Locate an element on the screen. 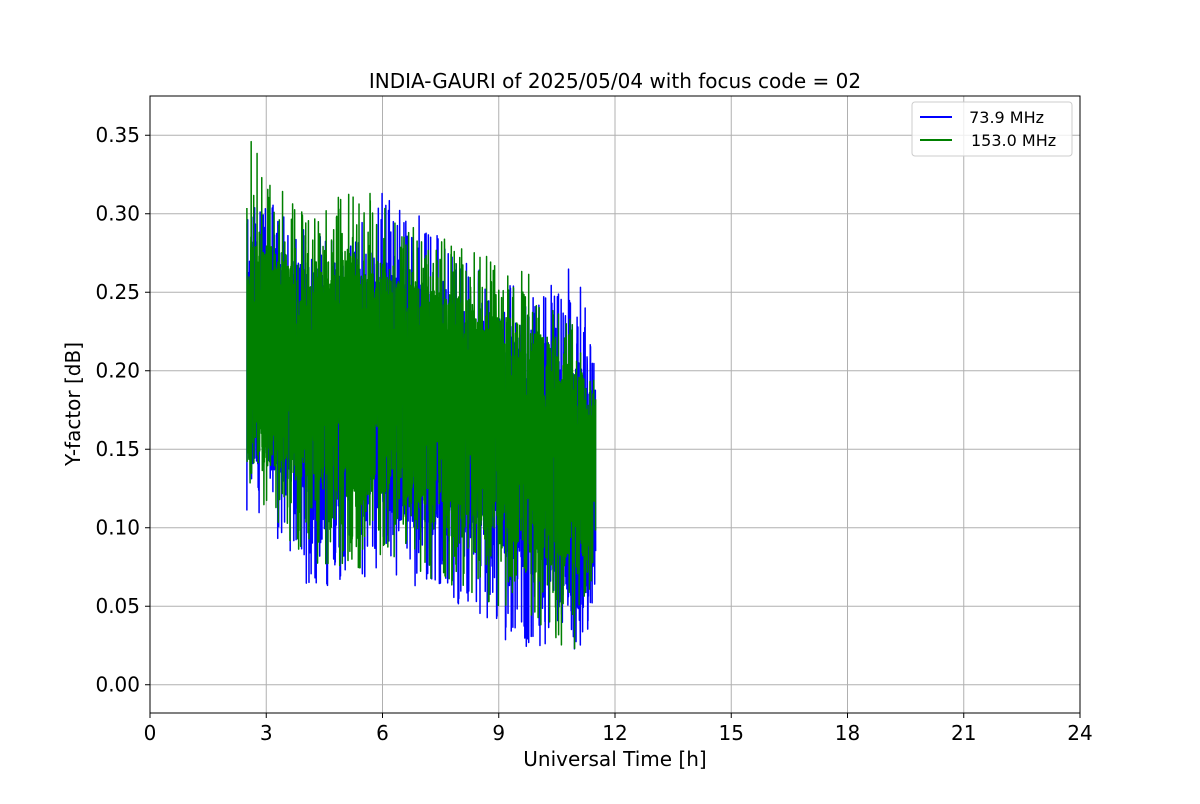  x-axis-title: Universal Time [h] is located at coordinates (614, 759).